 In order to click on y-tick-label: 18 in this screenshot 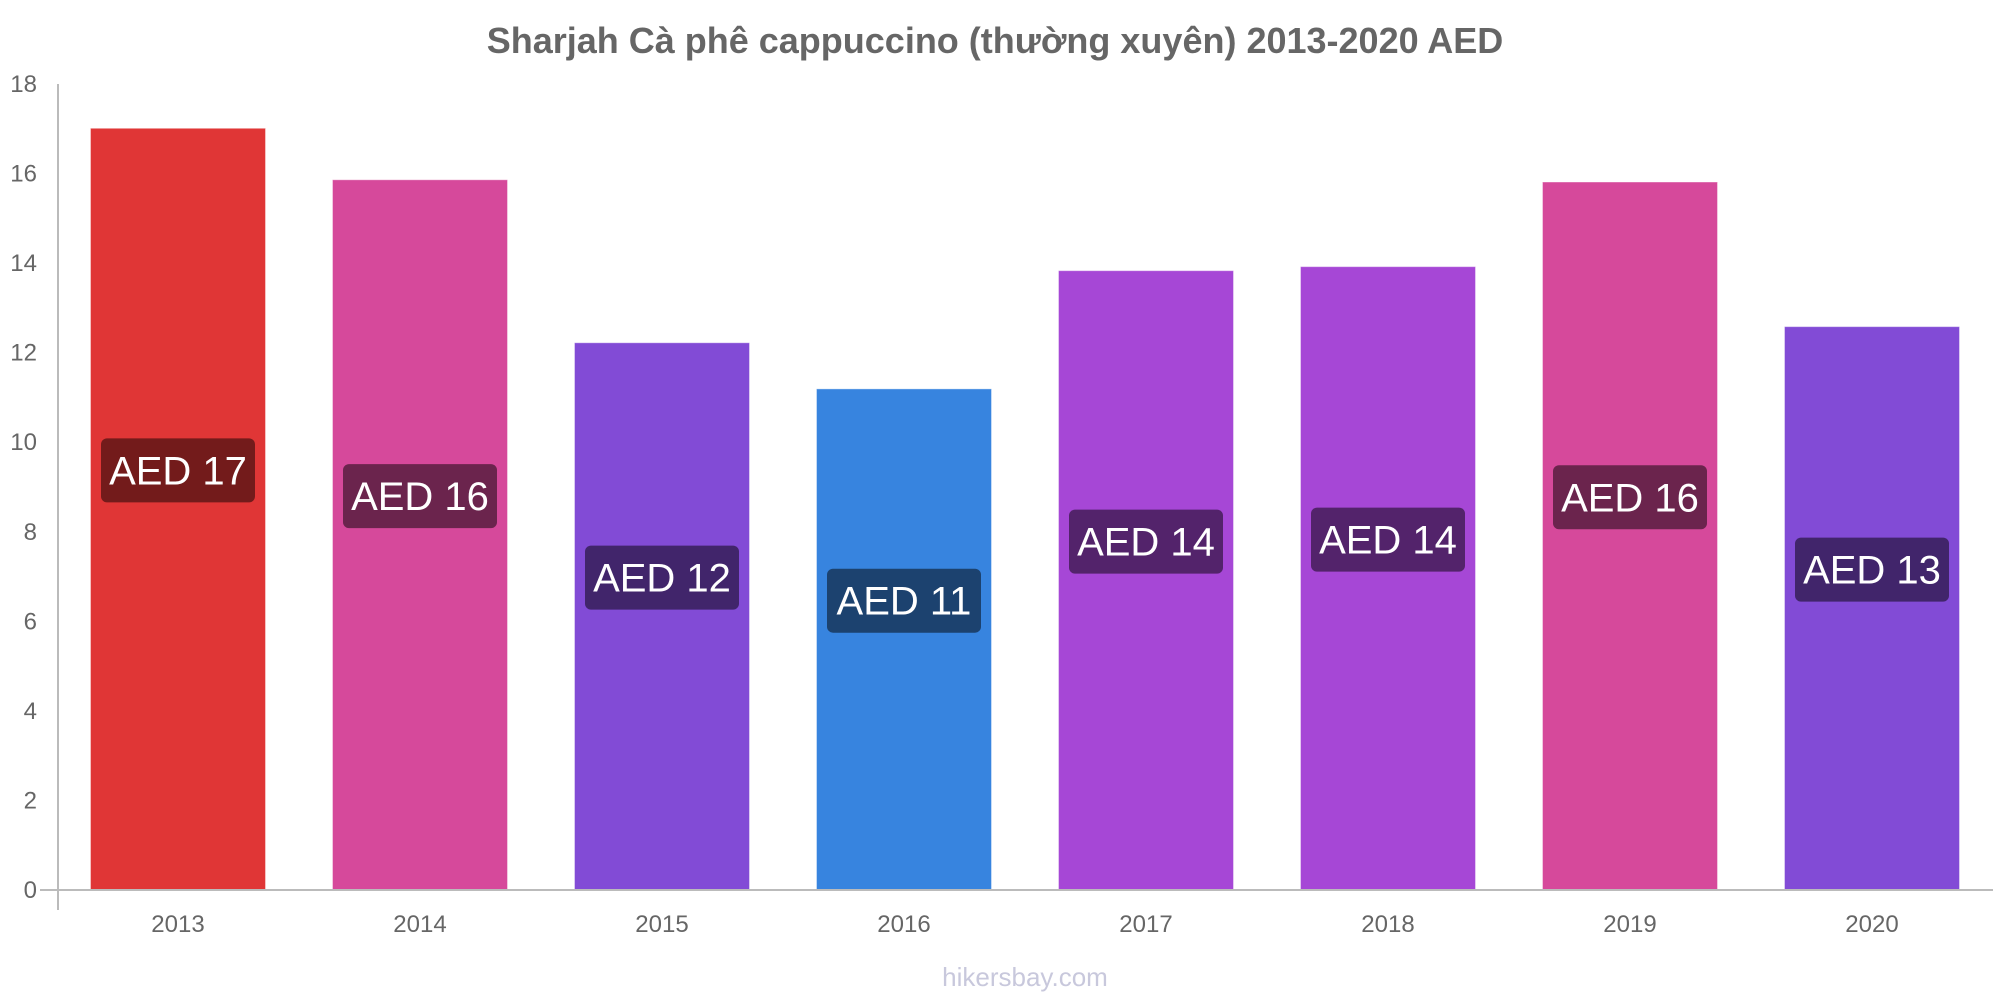, I will do `click(23, 84)`.